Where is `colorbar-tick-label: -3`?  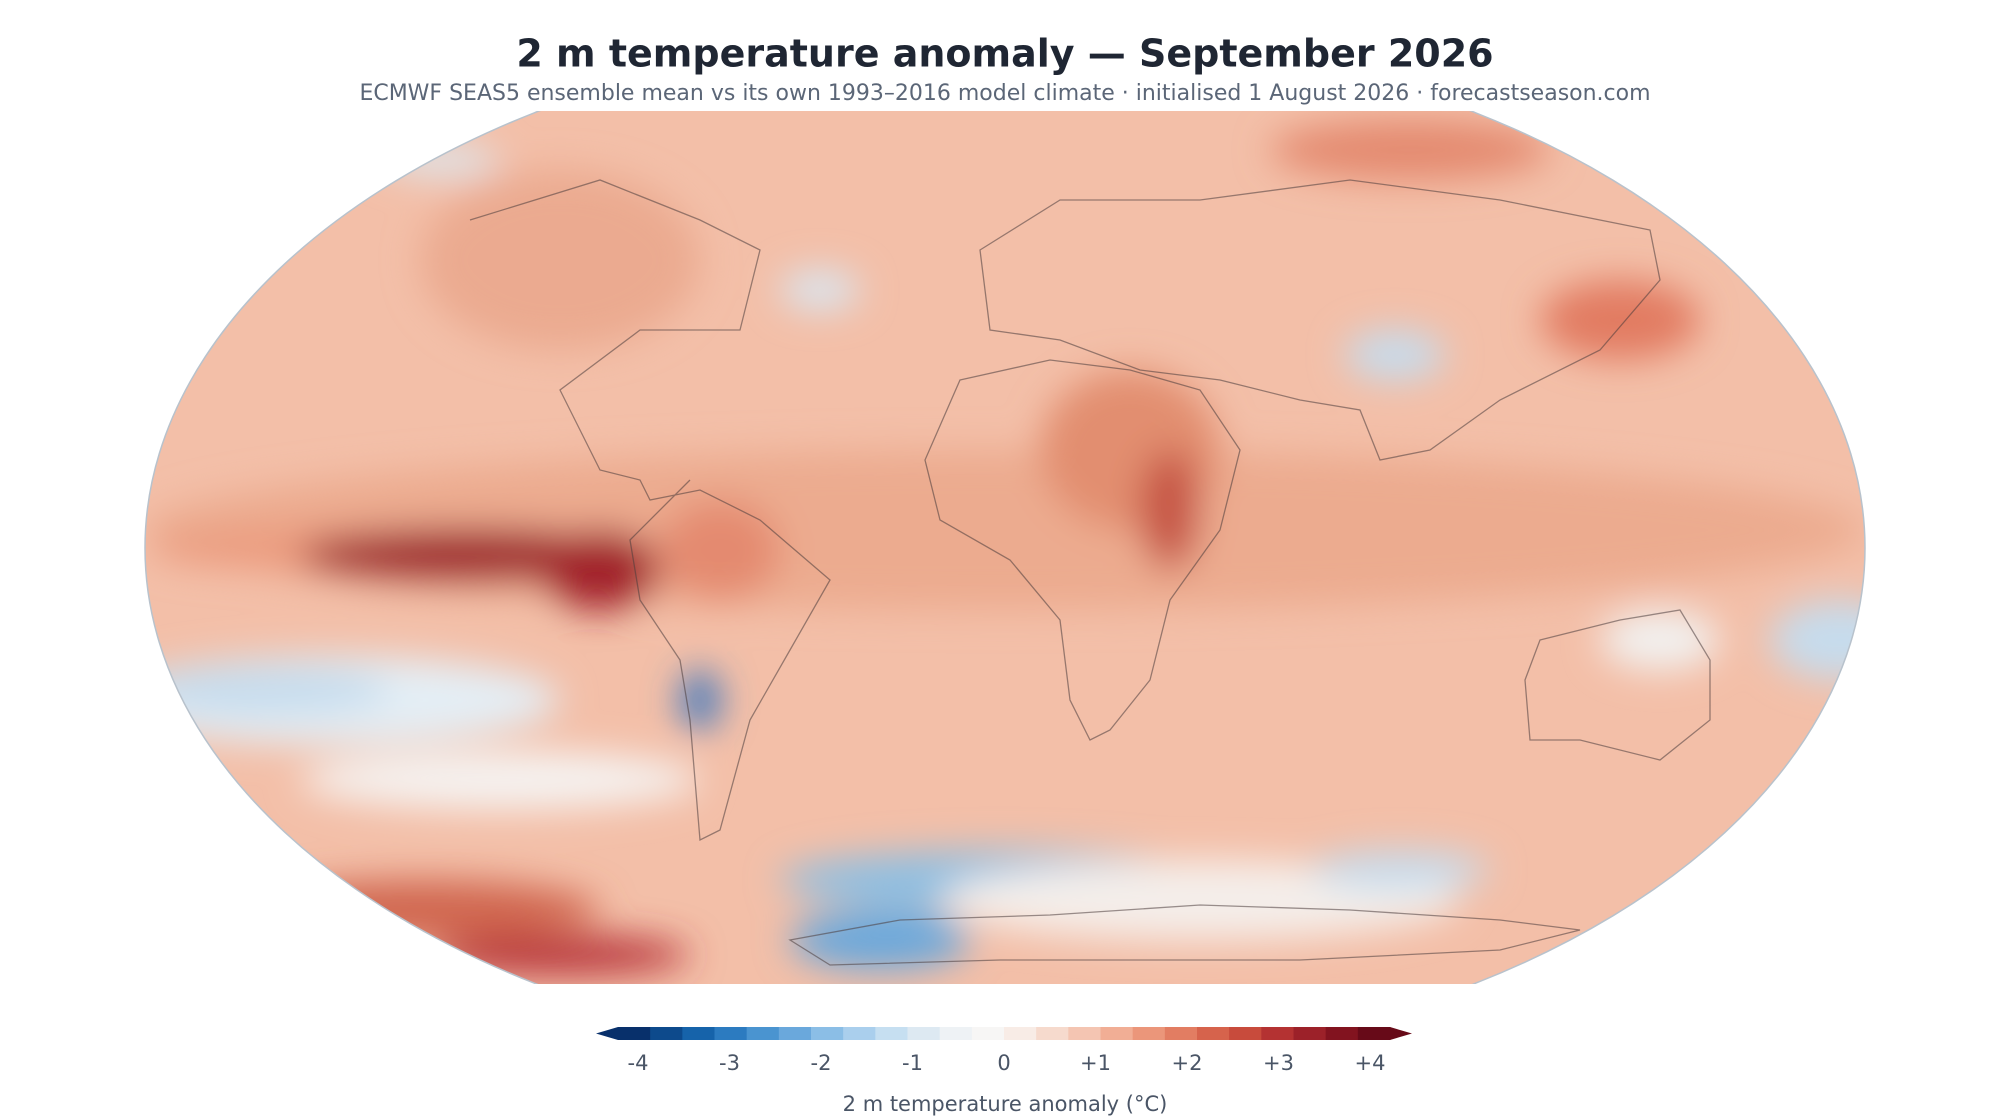 colorbar-tick-label: -3 is located at coordinates (729, 1063).